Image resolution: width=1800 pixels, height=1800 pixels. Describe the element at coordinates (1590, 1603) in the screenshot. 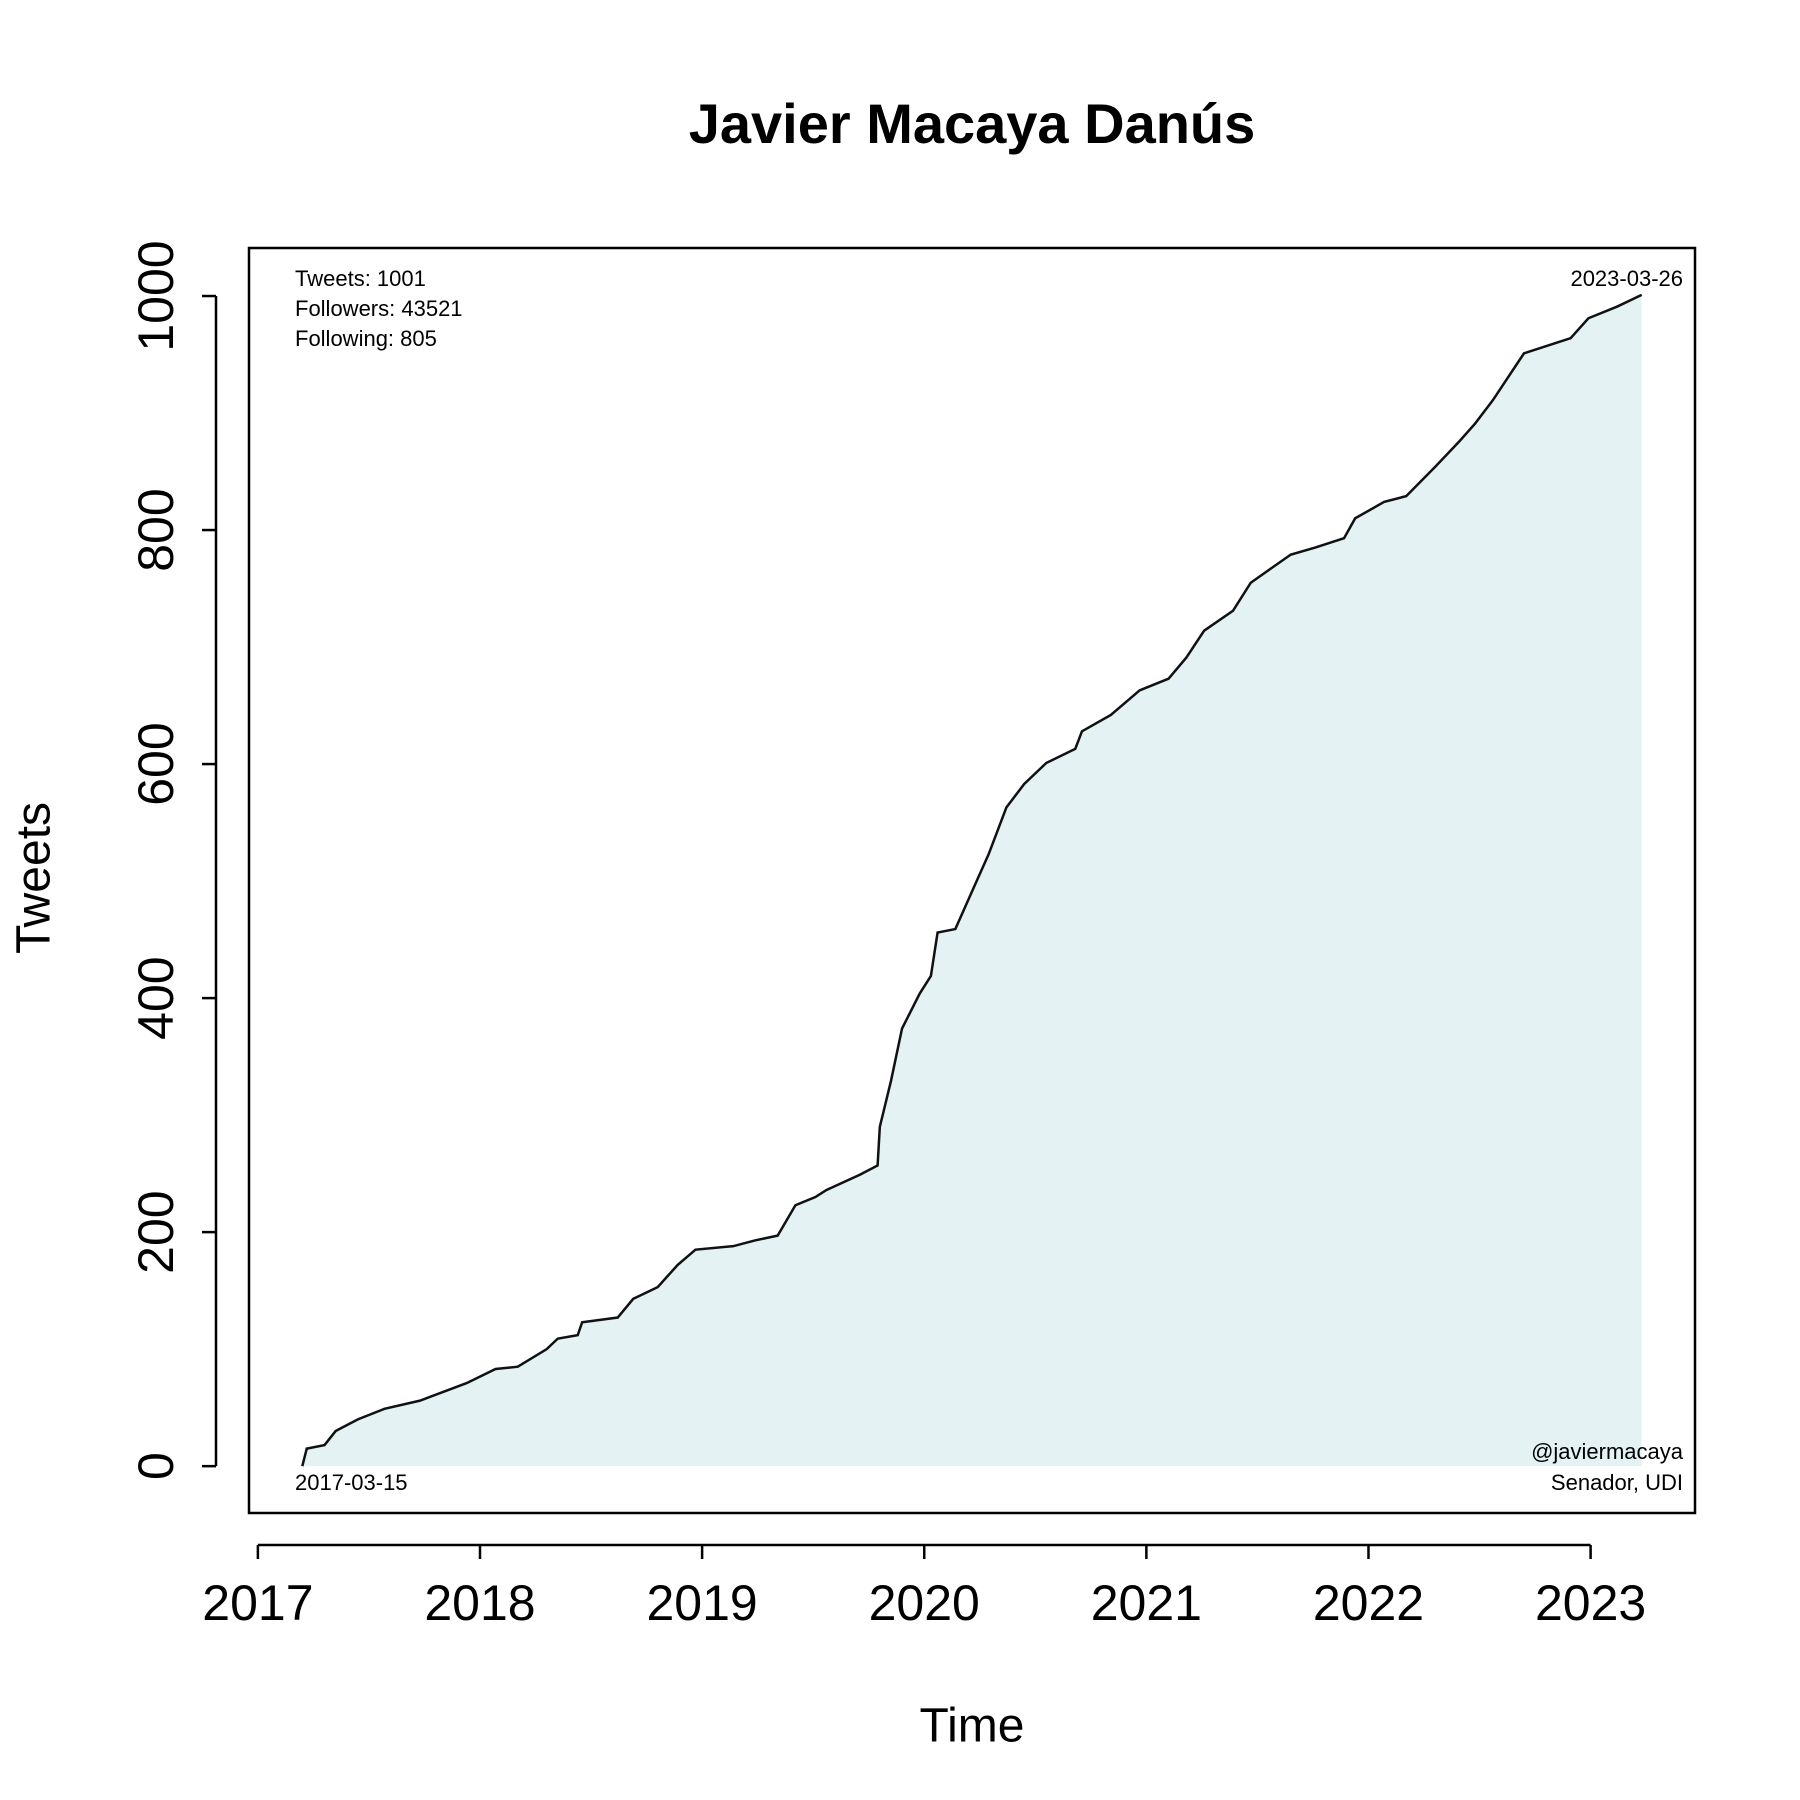

I see `x-tick-label: 2023` at that location.